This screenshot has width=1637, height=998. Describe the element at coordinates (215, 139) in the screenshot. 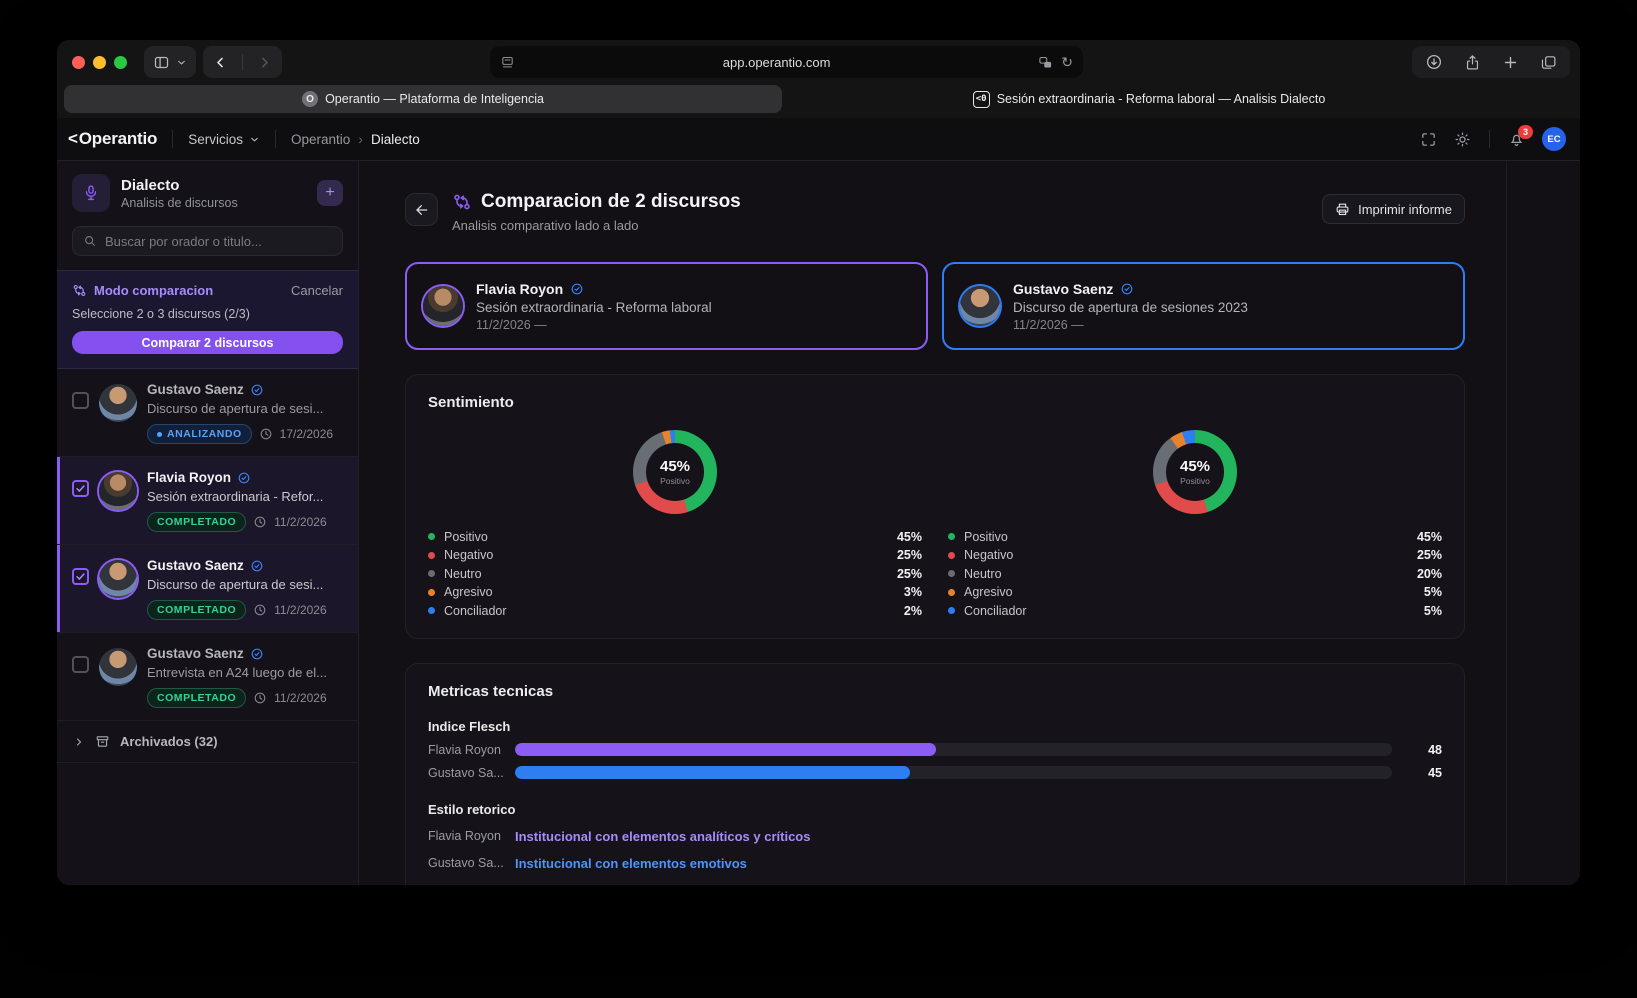

I see `services-label: Servicios` at that location.